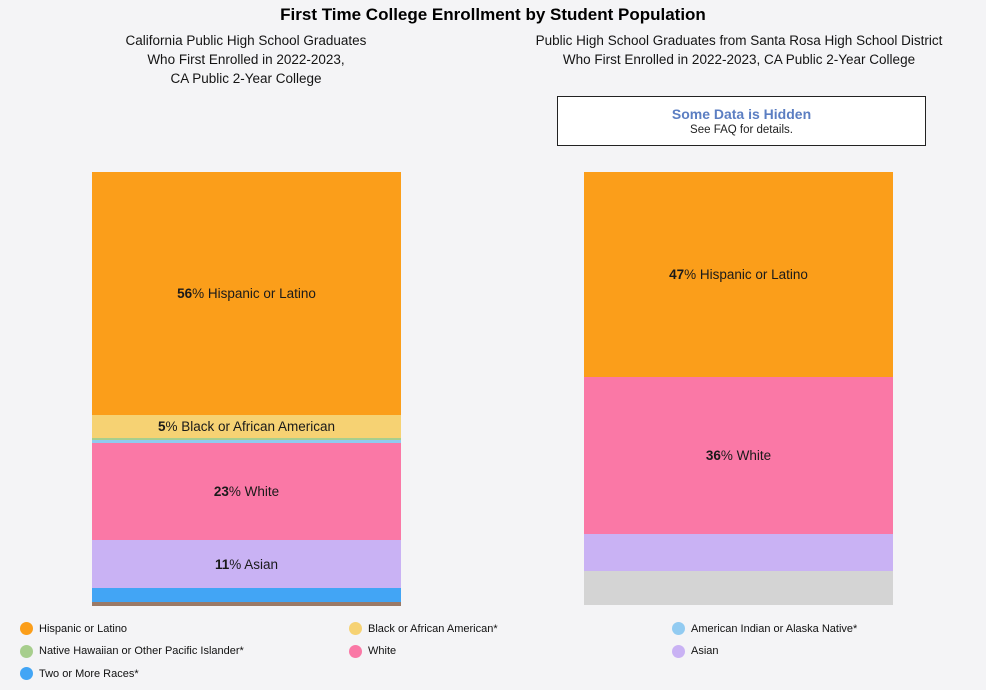 The height and width of the screenshot is (690, 986). What do you see at coordinates (382, 651) in the screenshot?
I see `legend-item-label: White` at bounding box center [382, 651].